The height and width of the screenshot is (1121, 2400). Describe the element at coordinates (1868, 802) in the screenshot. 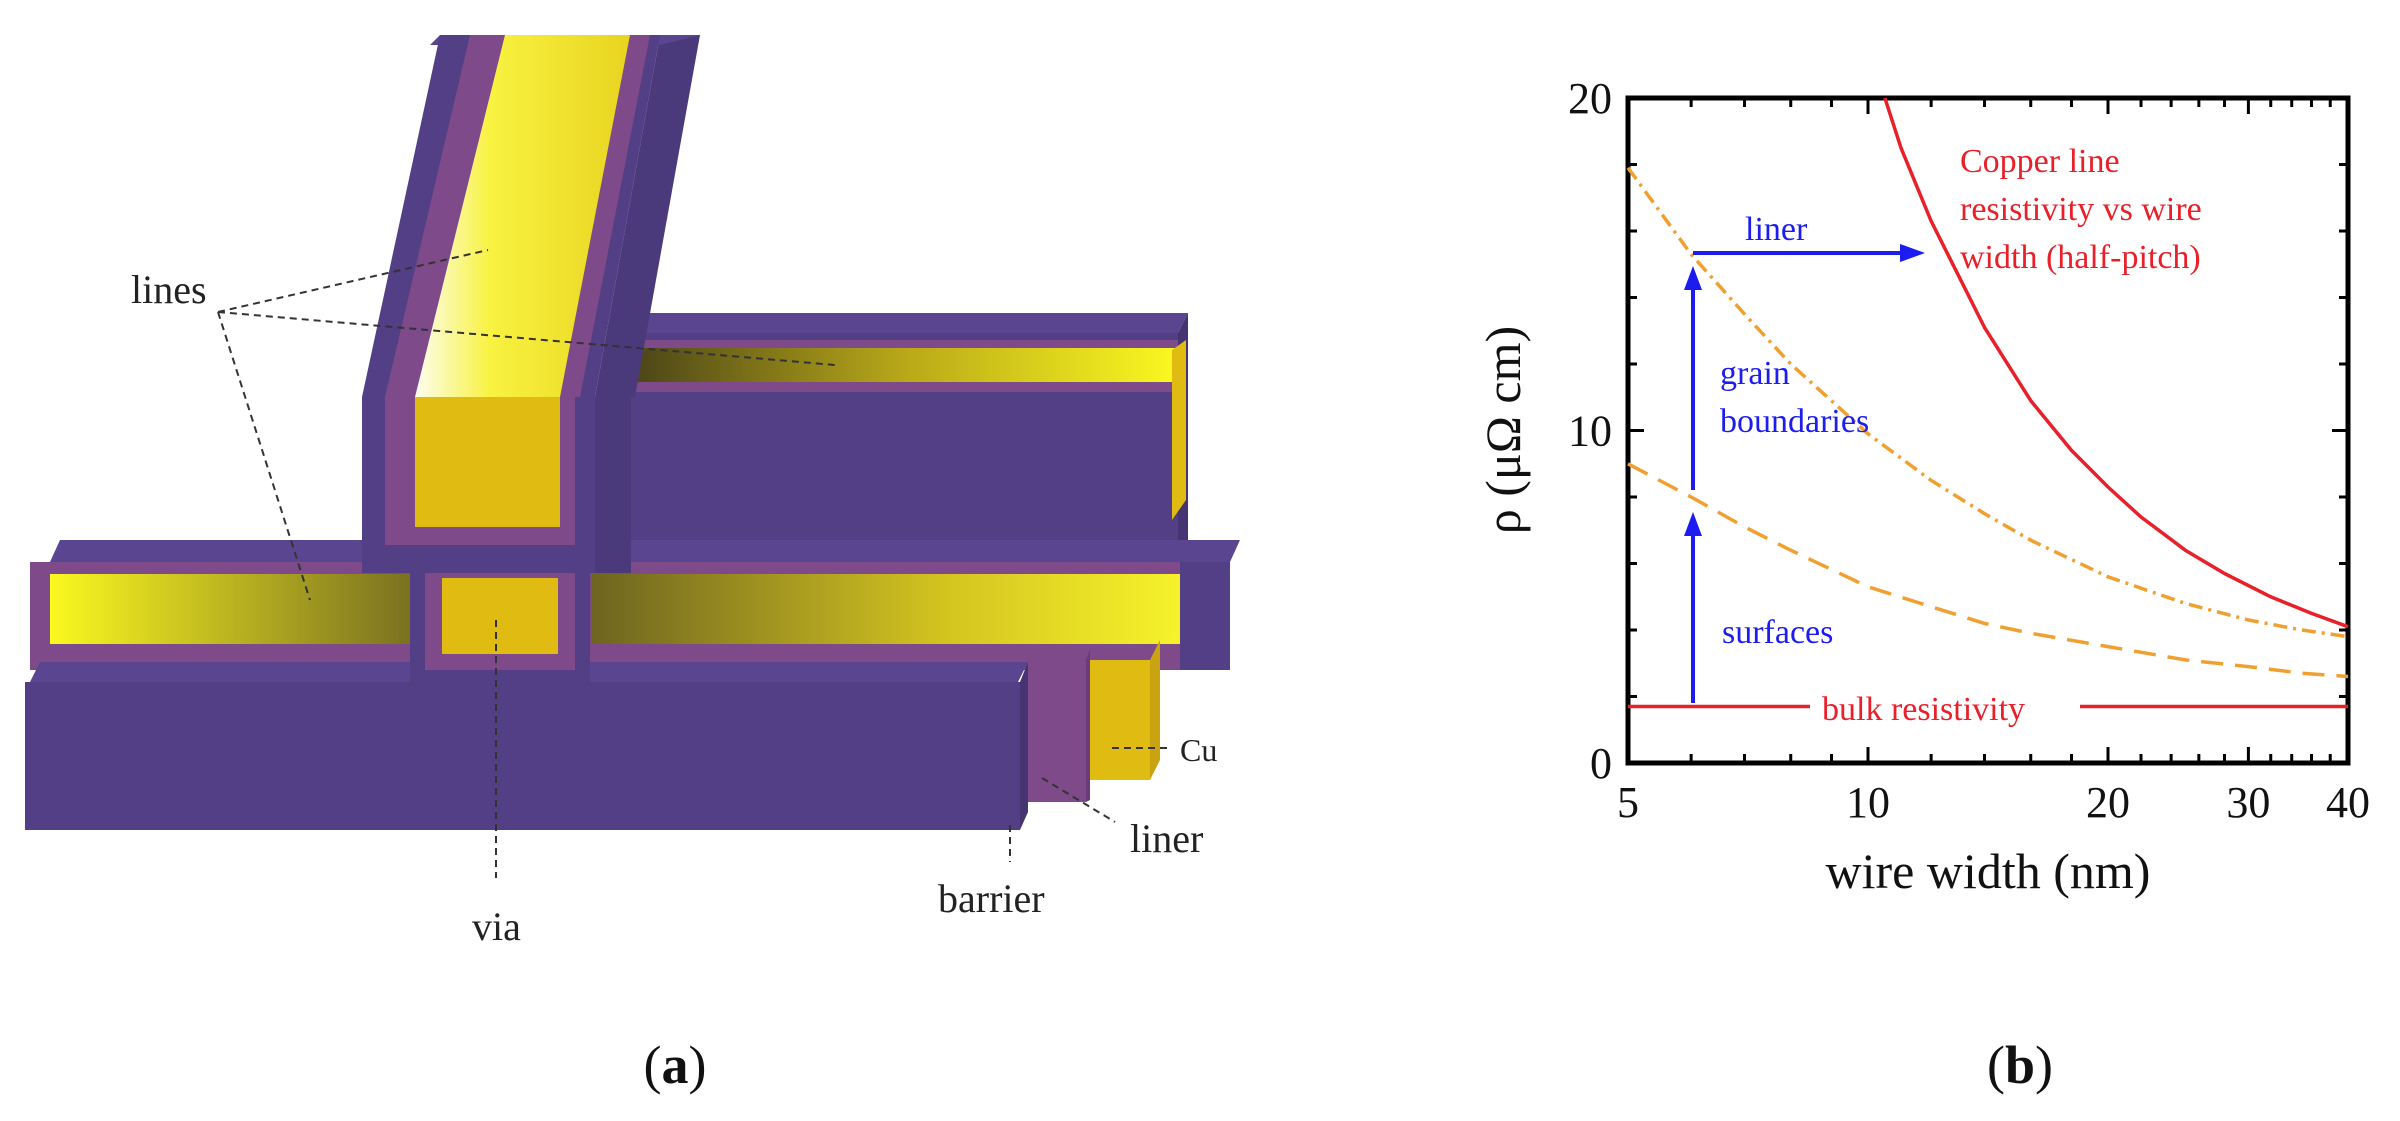

I see `x-tick-label: 10` at that location.